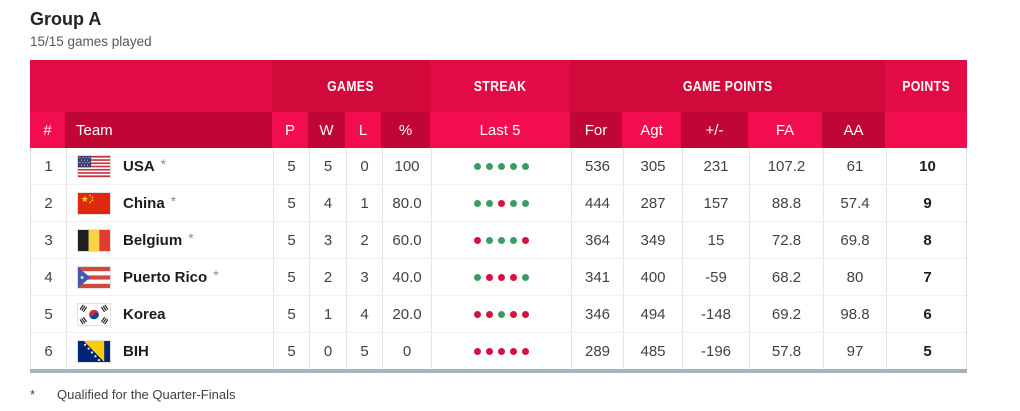 The height and width of the screenshot is (411, 1020). Describe the element at coordinates (927, 314) in the screenshot. I see `classification-points-cell: 6` at that location.